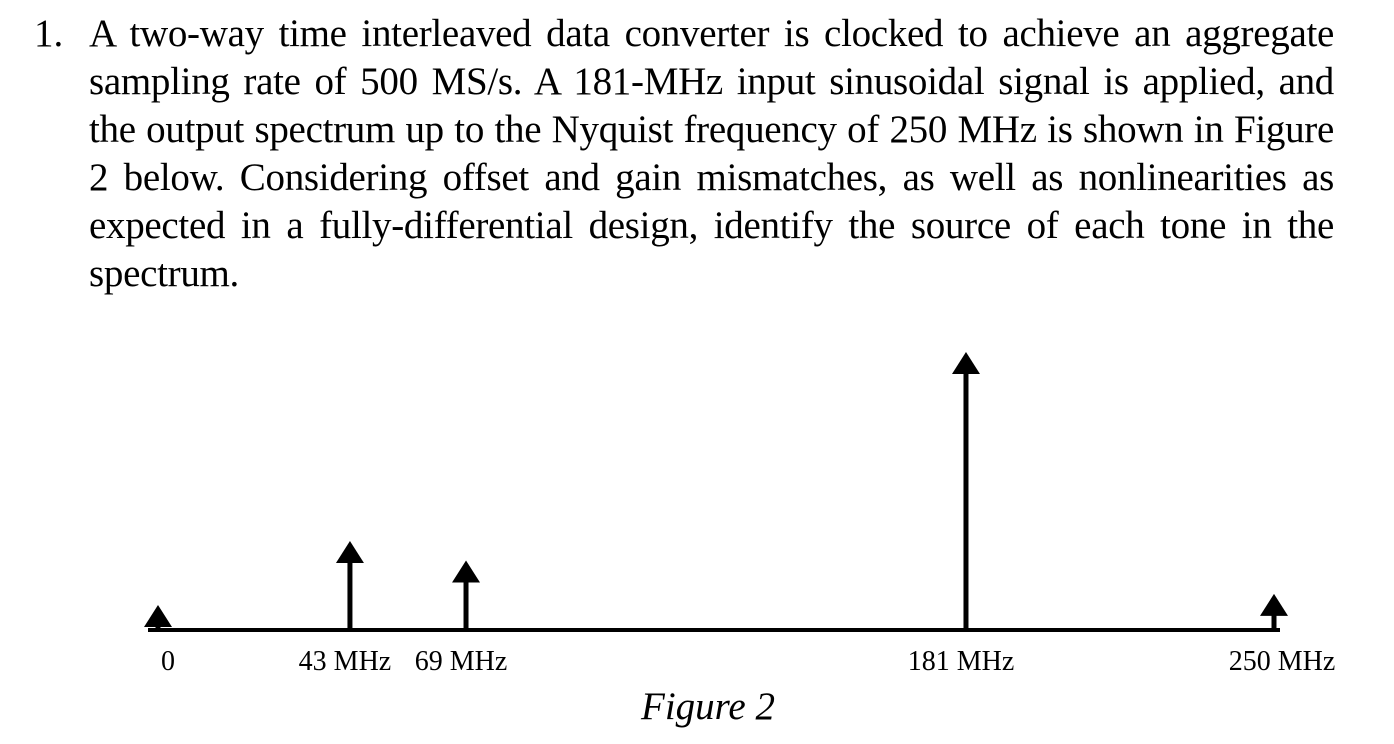  I want to click on problem-number: 1., so click(49, 33).